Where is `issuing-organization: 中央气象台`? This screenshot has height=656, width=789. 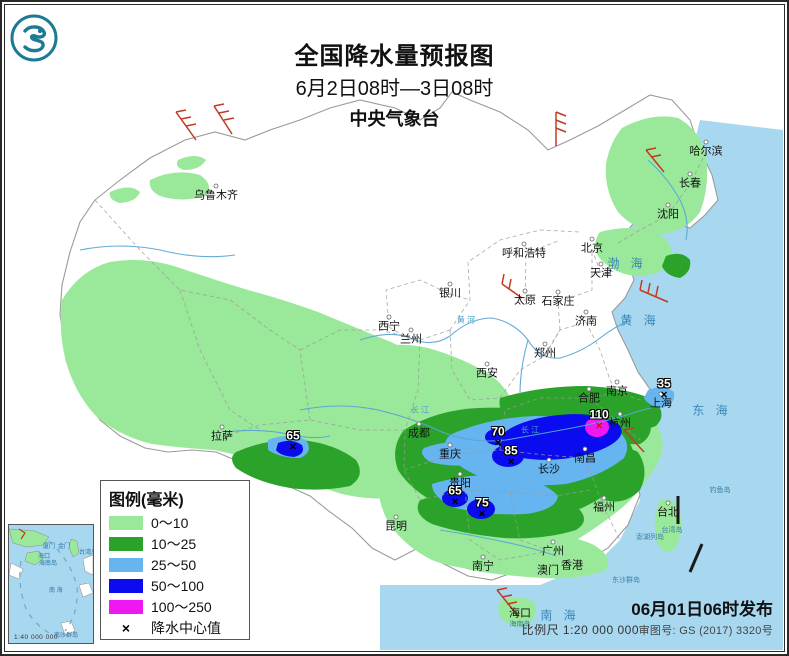
issuing-organization: 中央气象台 is located at coordinates (394, 119).